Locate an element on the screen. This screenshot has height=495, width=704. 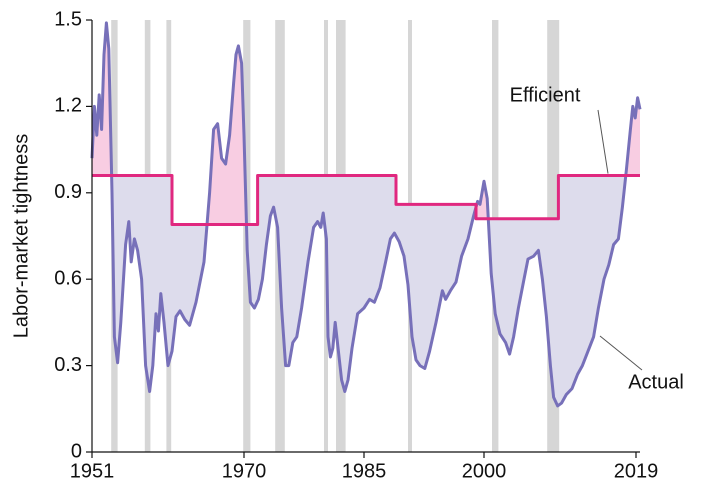
y-tick-label: 0.6 is located at coordinates (68, 278).